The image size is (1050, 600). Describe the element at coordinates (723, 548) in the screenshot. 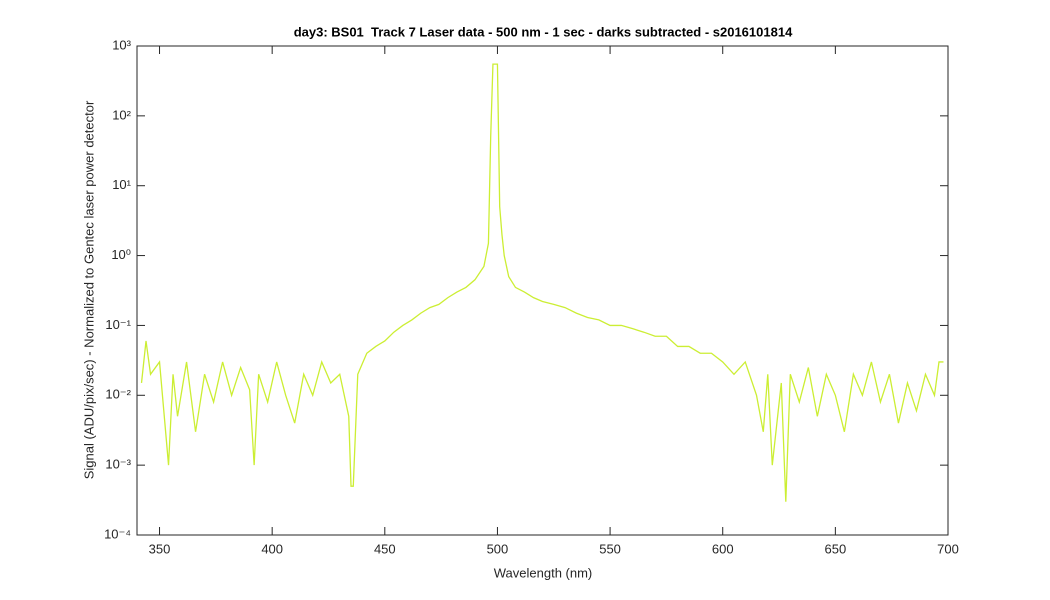

I see `x-tick-label: 600` at that location.